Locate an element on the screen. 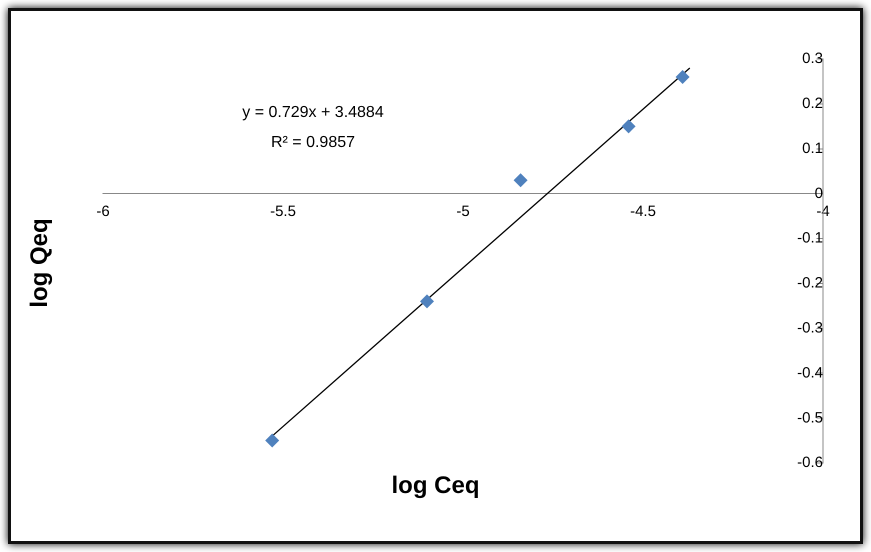 This screenshot has height=552, width=871. y-tick-label: -0.1 is located at coordinates (810, 238).